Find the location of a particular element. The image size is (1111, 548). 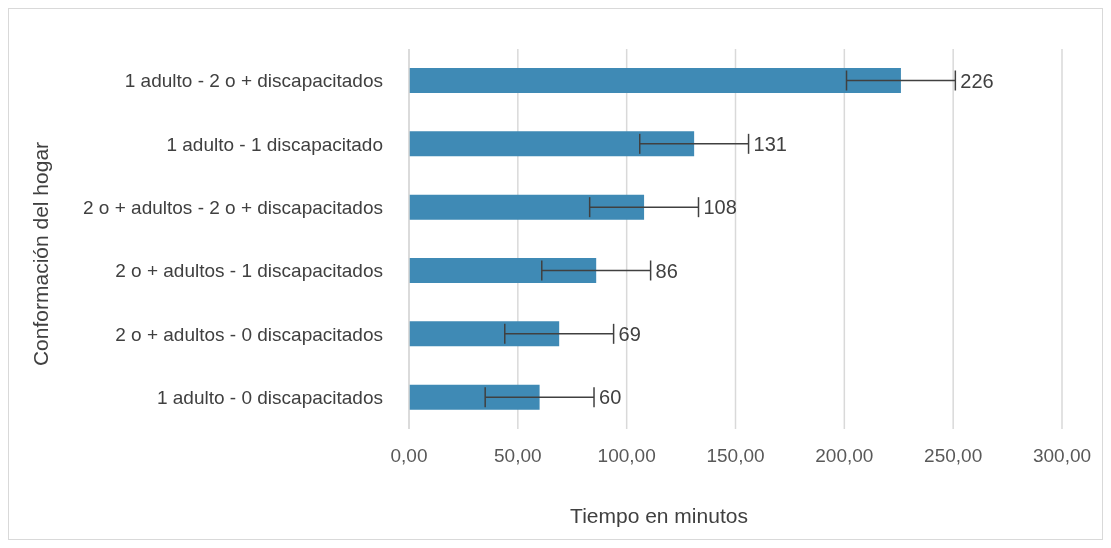

y-axis-title: Conformación del hogar is located at coordinates (41, 254).